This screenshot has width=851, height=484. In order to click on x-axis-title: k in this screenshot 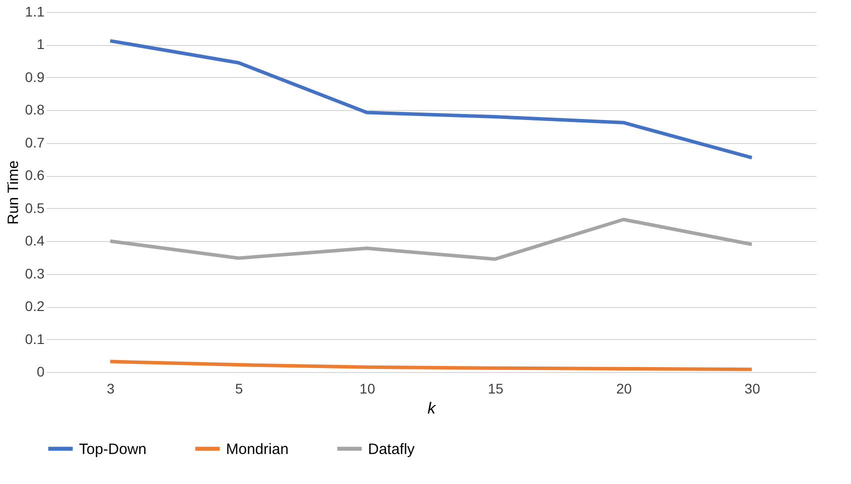, I will do `click(432, 409)`.